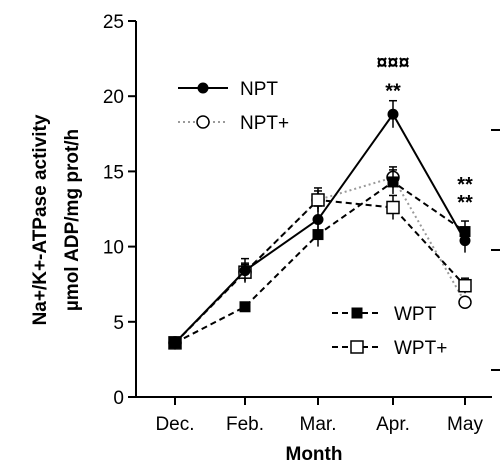 This screenshot has height=469, width=500. What do you see at coordinates (118, 398) in the screenshot?
I see `y-tick-label: 0` at bounding box center [118, 398].